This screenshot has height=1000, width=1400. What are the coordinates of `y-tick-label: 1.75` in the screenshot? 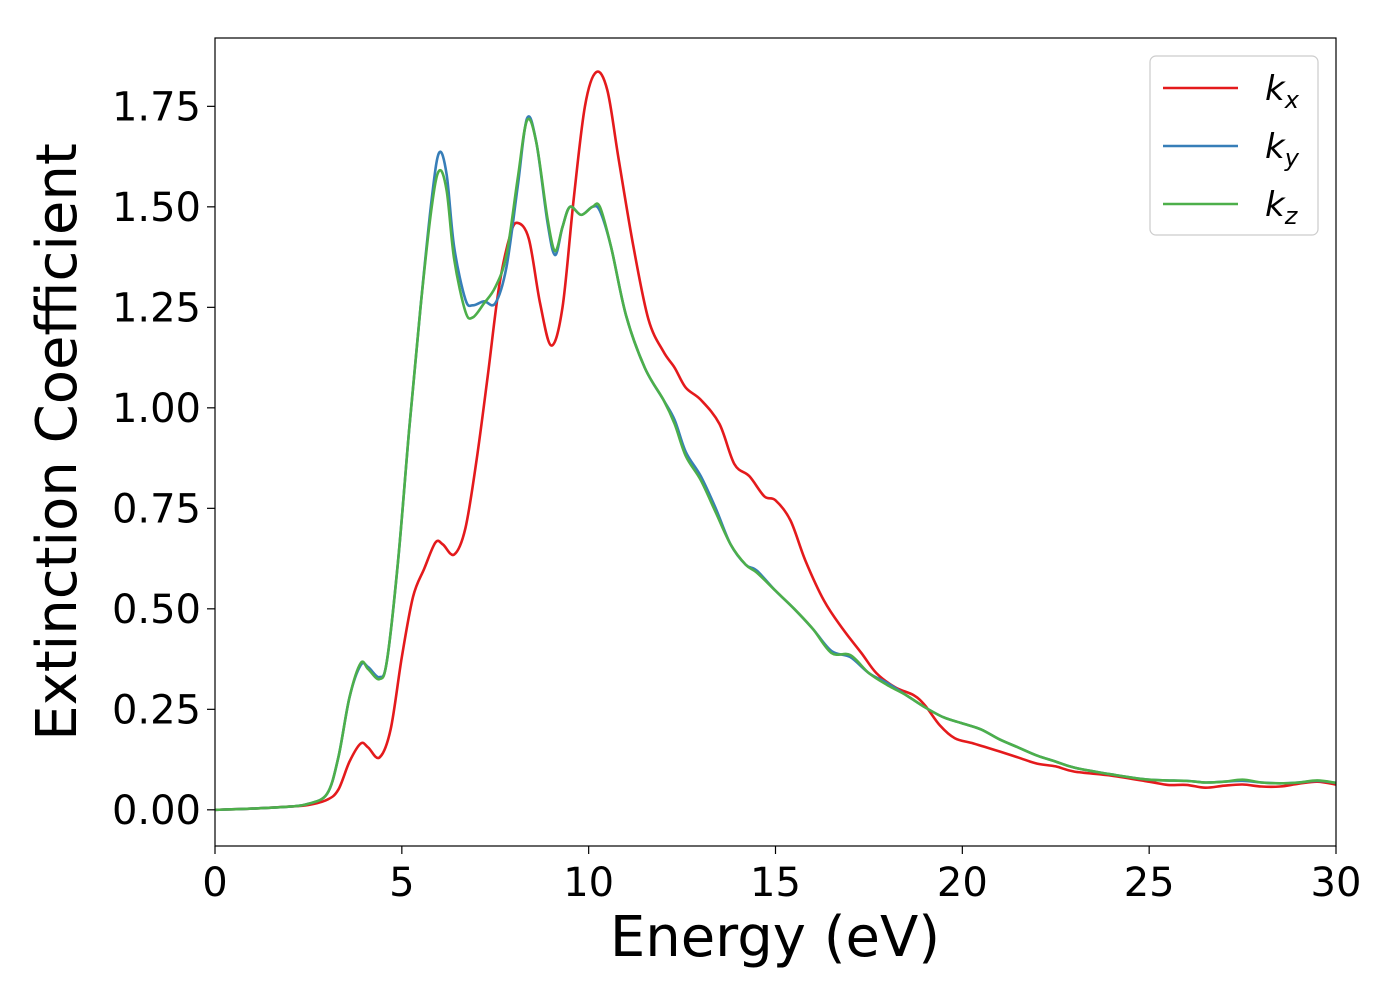 It's located at (156, 107).